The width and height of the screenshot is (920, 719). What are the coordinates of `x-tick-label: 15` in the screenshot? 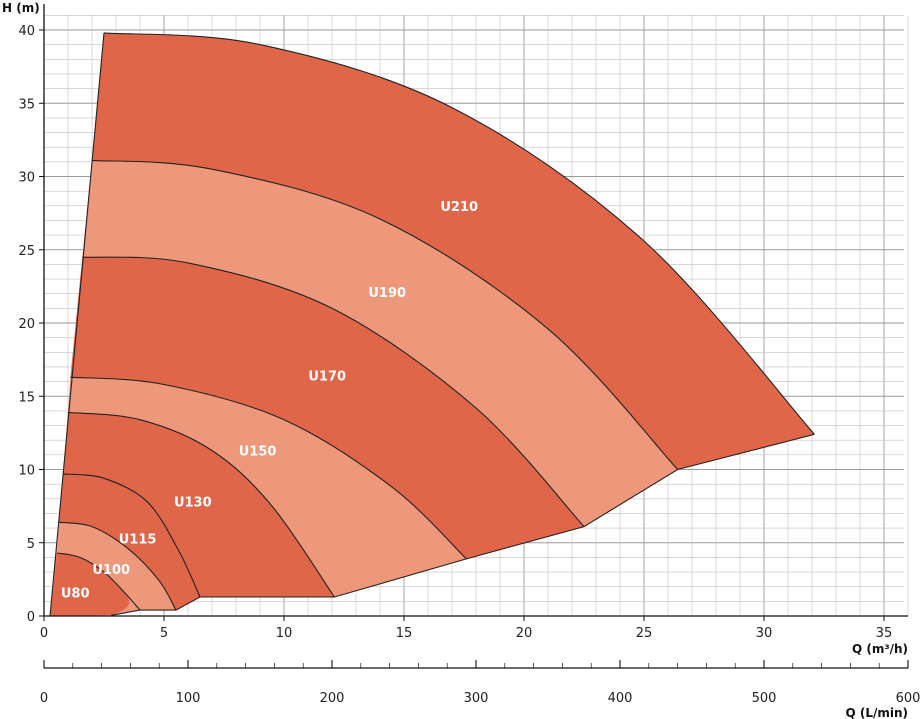 It's located at (404, 633).